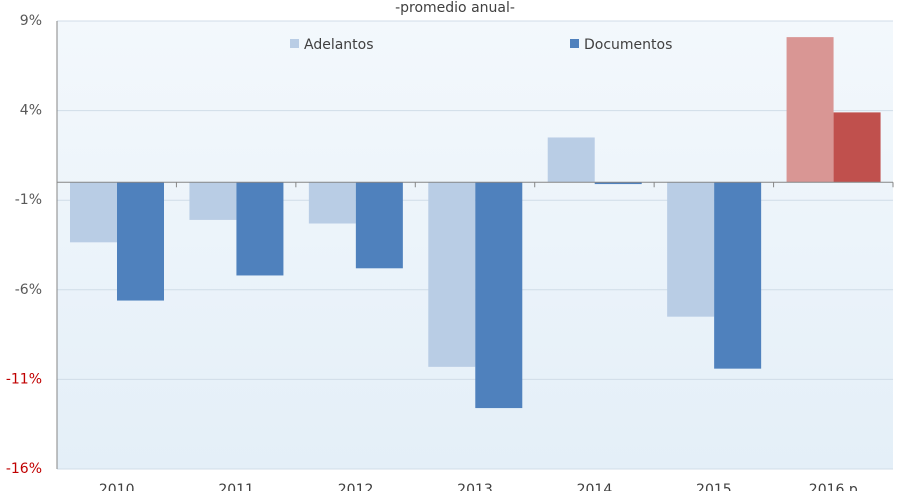 This screenshot has height=491, width=908. I want to click on y-tick-label: -1%, so click(28, 200).